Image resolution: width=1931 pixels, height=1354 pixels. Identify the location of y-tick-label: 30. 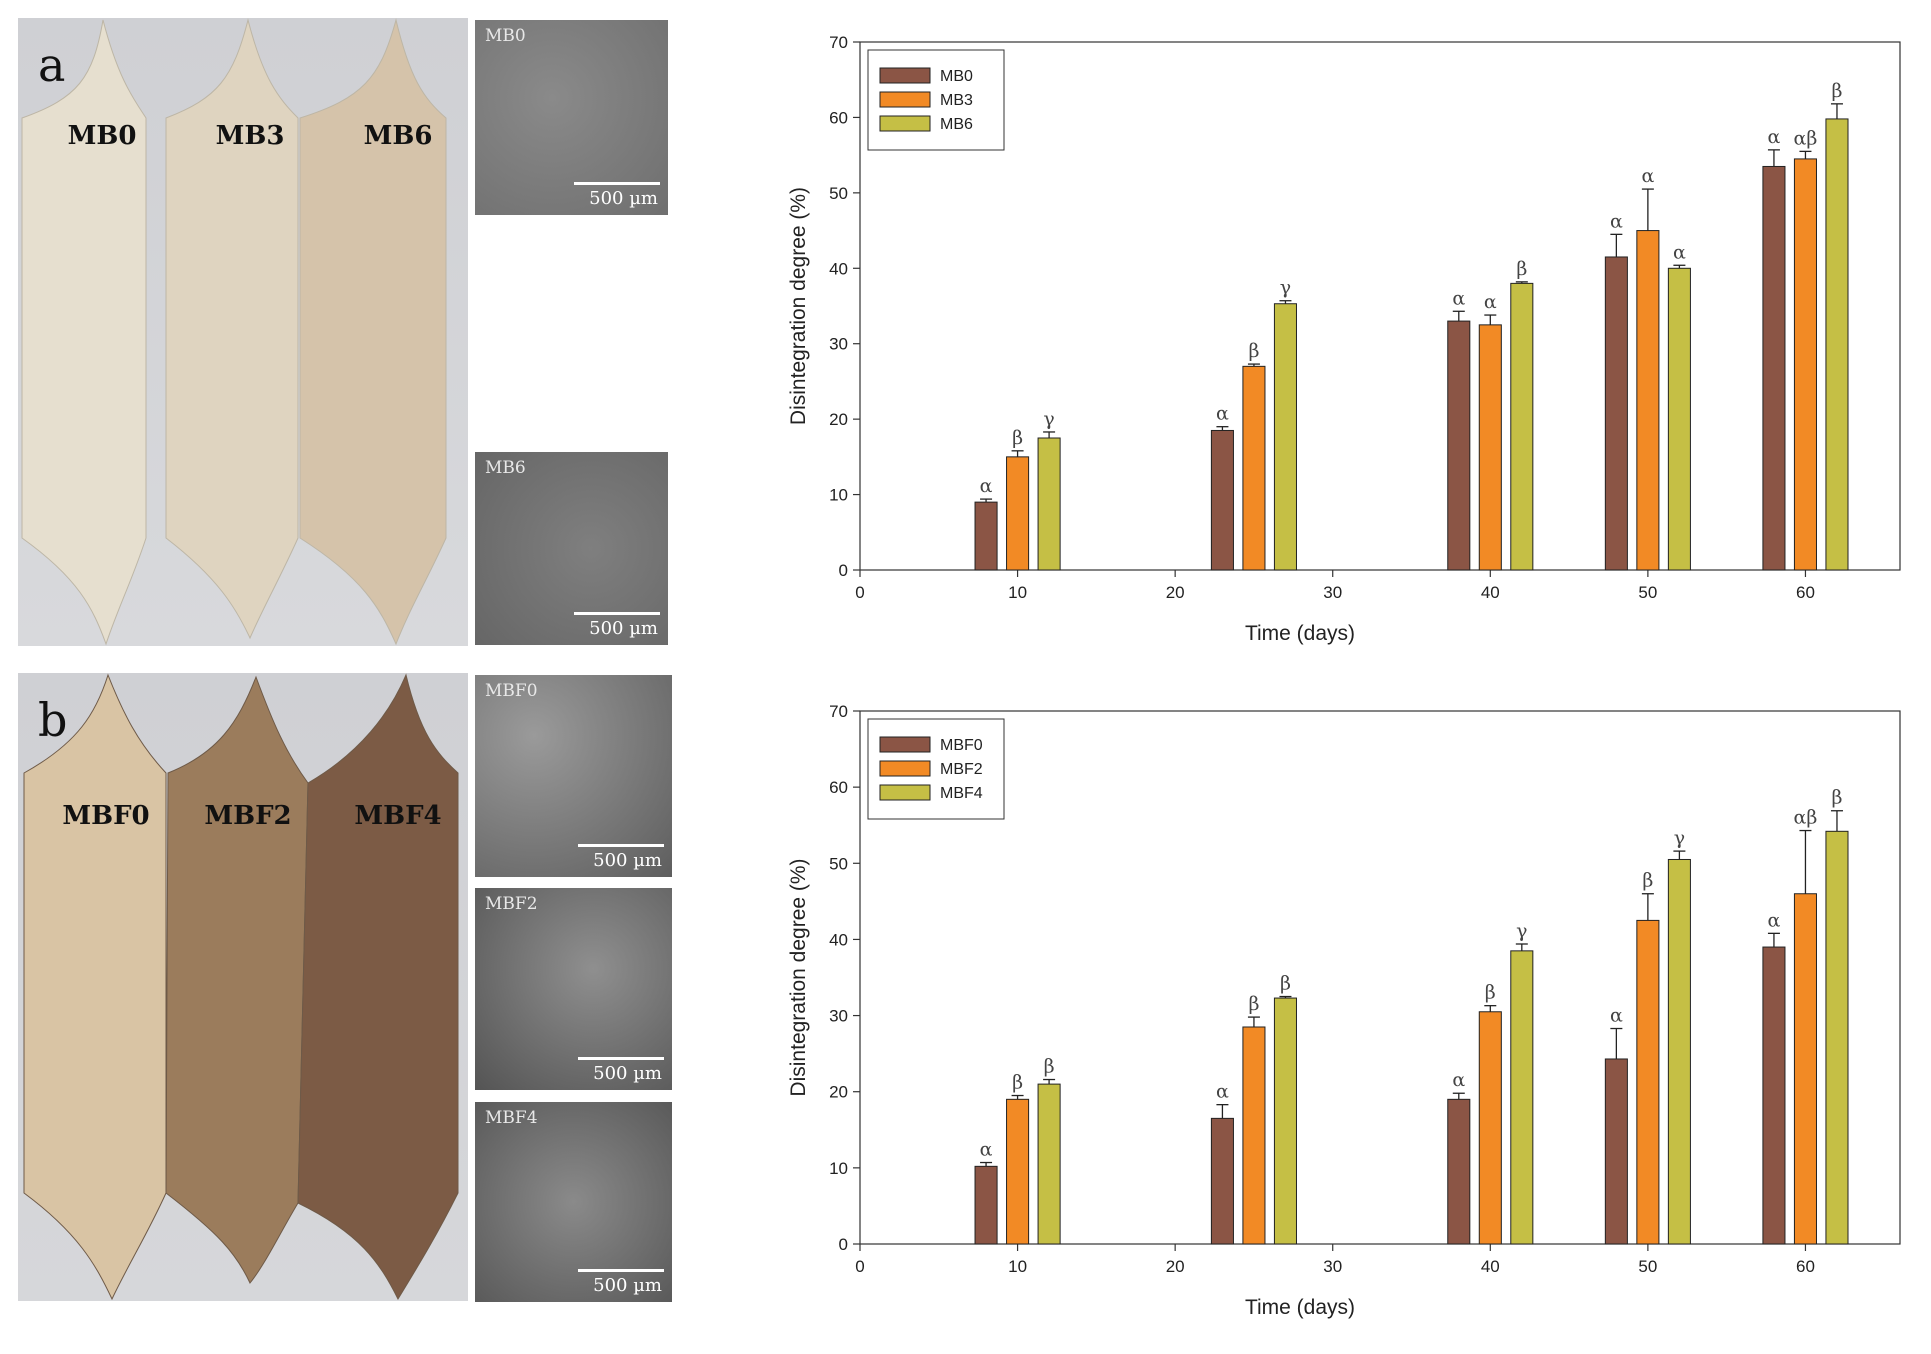
(838, 1016).